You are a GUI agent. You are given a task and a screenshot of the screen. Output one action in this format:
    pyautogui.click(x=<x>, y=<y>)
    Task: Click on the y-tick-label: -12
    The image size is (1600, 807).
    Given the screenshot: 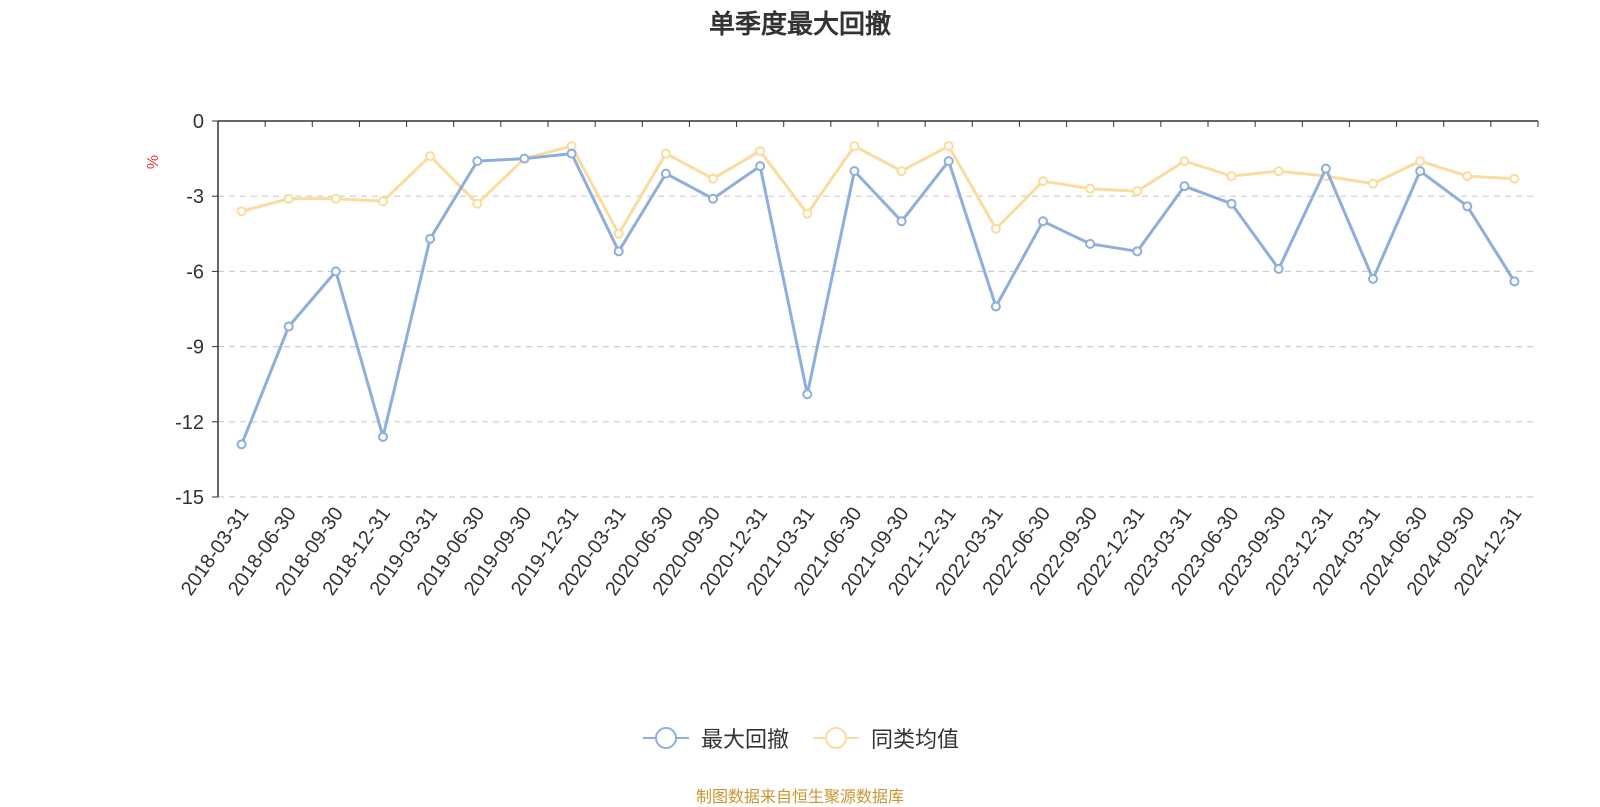 What is the action you would take?
    pyautogui.click(x=189, y=423)
    